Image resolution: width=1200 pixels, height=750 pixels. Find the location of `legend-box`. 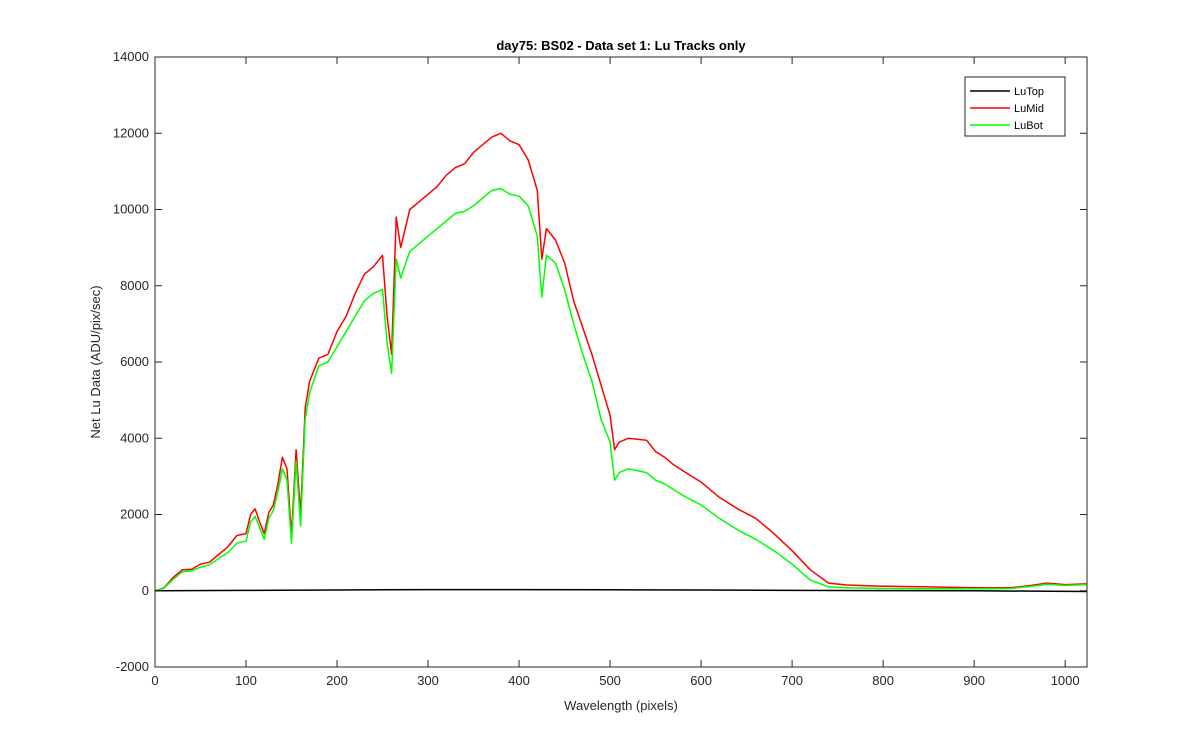

legend-box is located at coordinates (1015, 106).